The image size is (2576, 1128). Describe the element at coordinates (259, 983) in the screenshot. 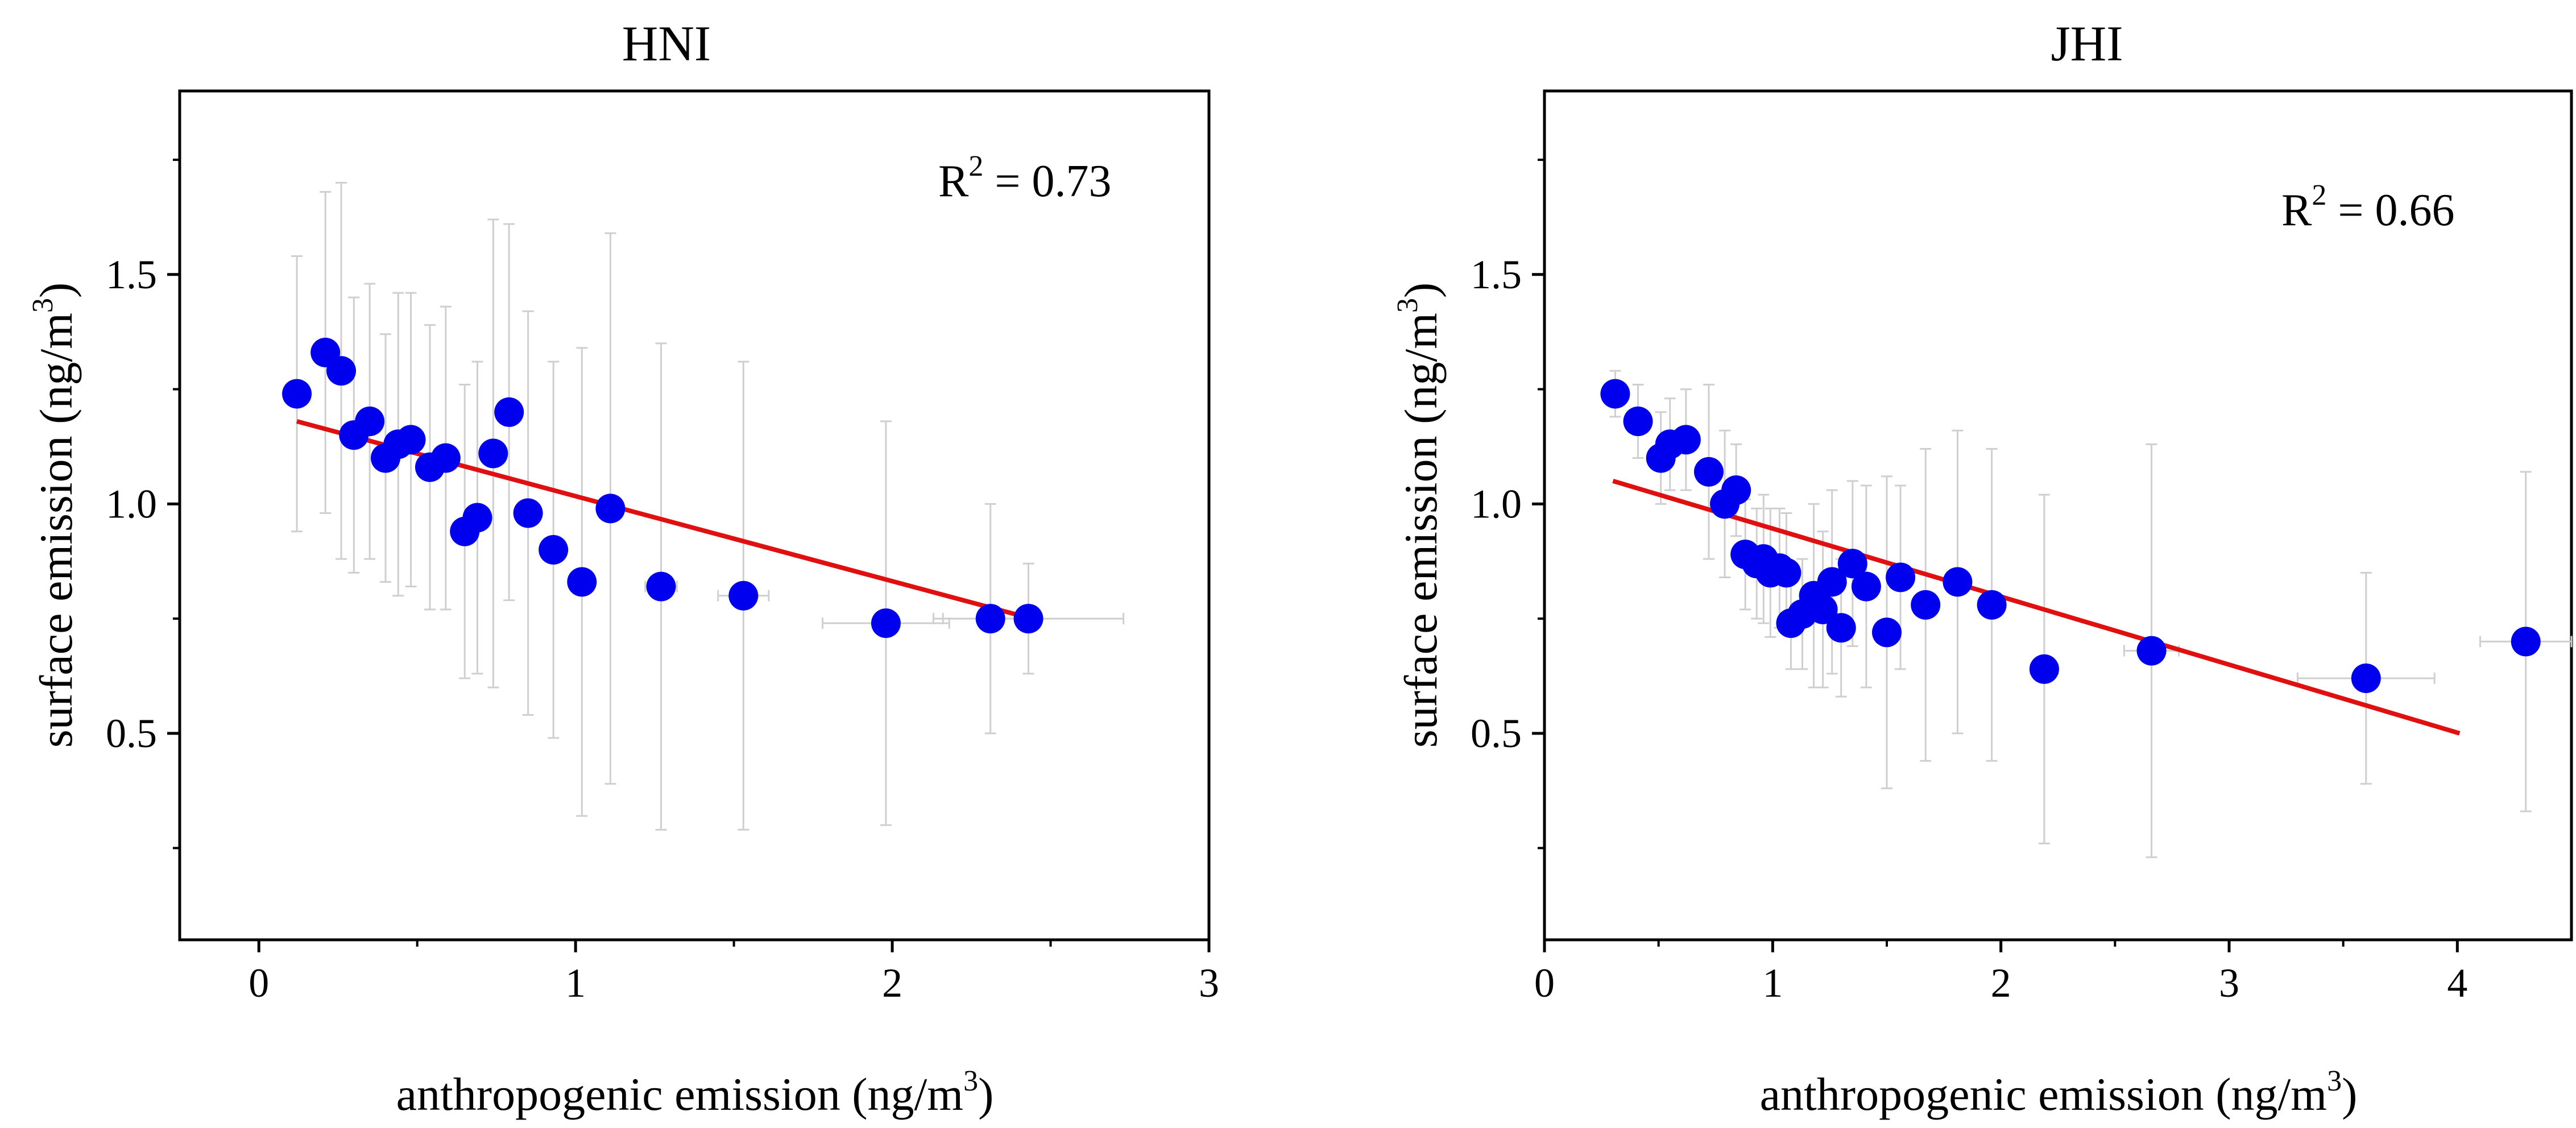

I see `hni-x-tick-label-0: 0` at that location.